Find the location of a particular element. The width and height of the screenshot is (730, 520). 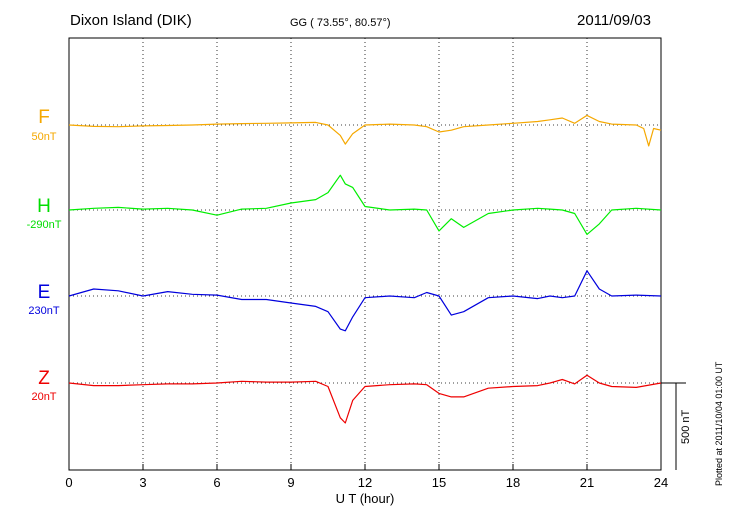

component-offset-f: 50nT is located at coordinates (44, 137).